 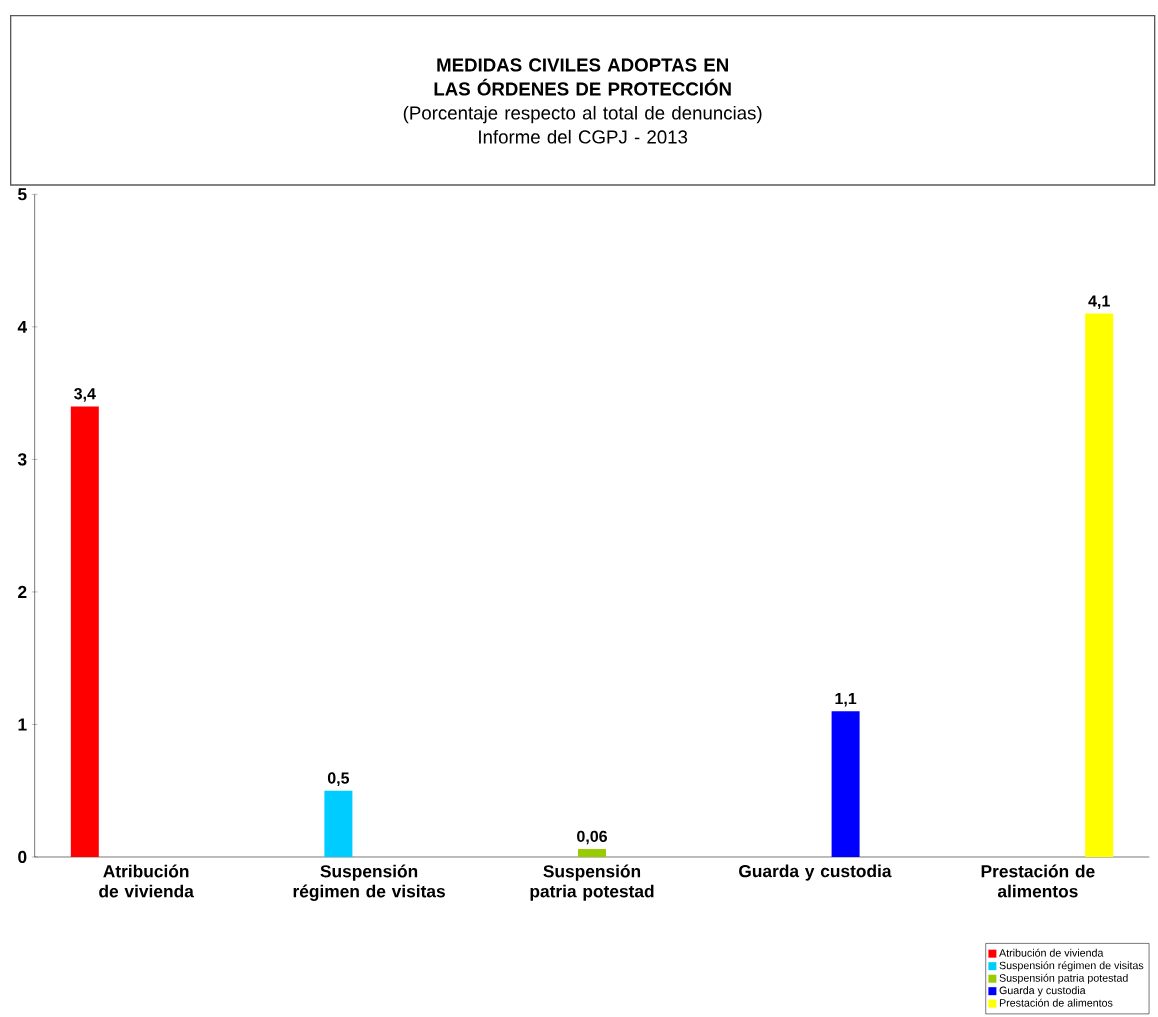 I want to click on x-tick-label: Prestación de alimentos, so click(x=1038, y=881).